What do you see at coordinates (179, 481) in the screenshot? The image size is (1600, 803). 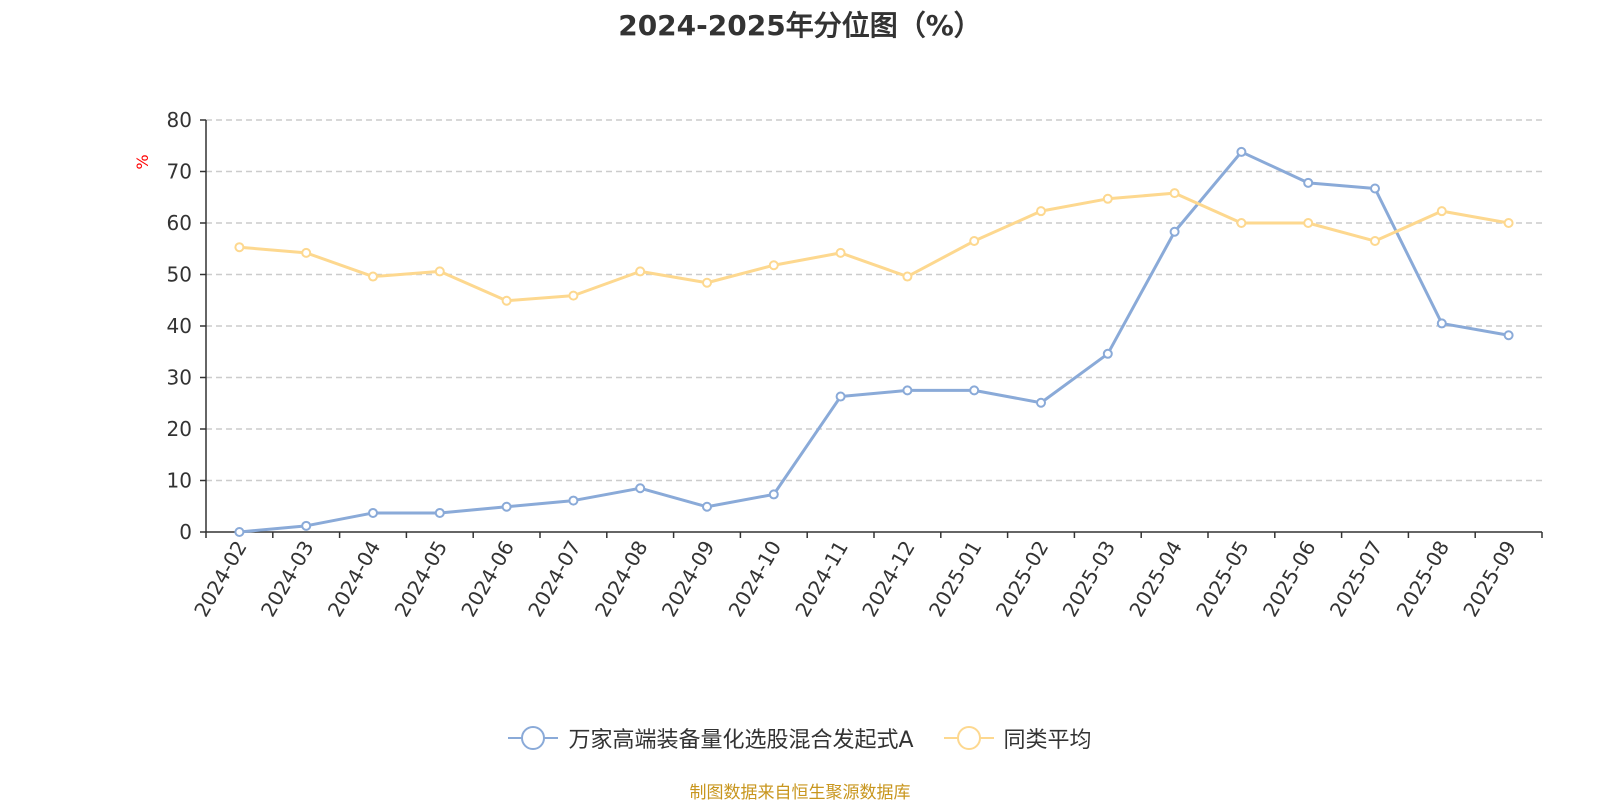 I see `y-tick-label: 10` at bounding box center [179, 481].